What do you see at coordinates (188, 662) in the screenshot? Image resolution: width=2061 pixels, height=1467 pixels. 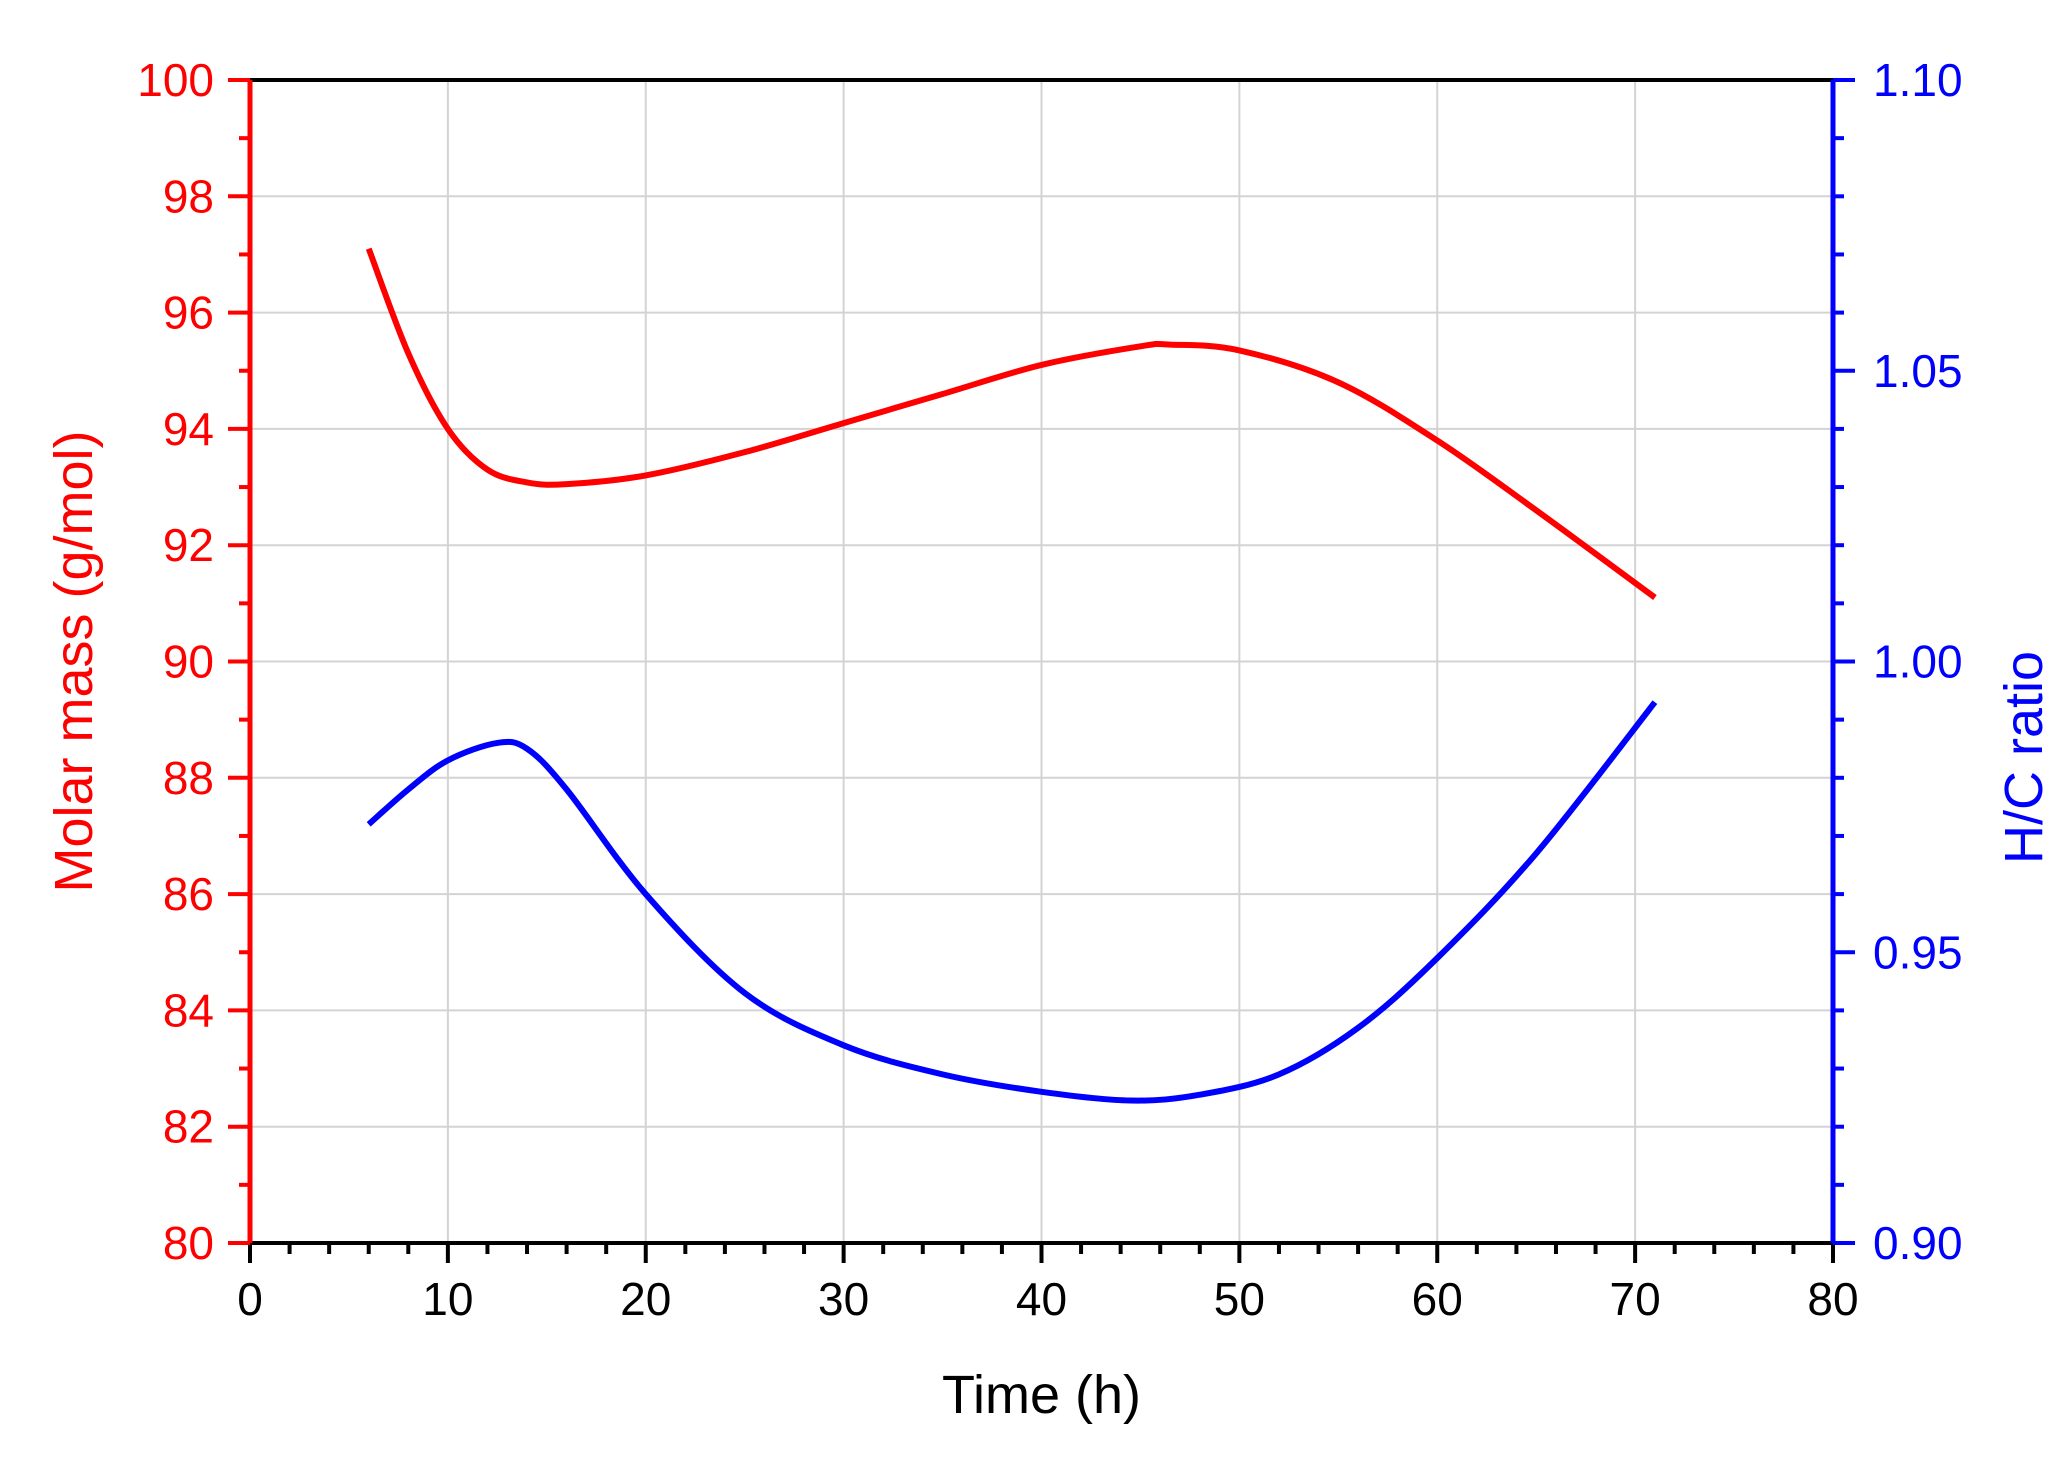 I see `left-y-tick-label: 90` at bounding box center [188, 662].